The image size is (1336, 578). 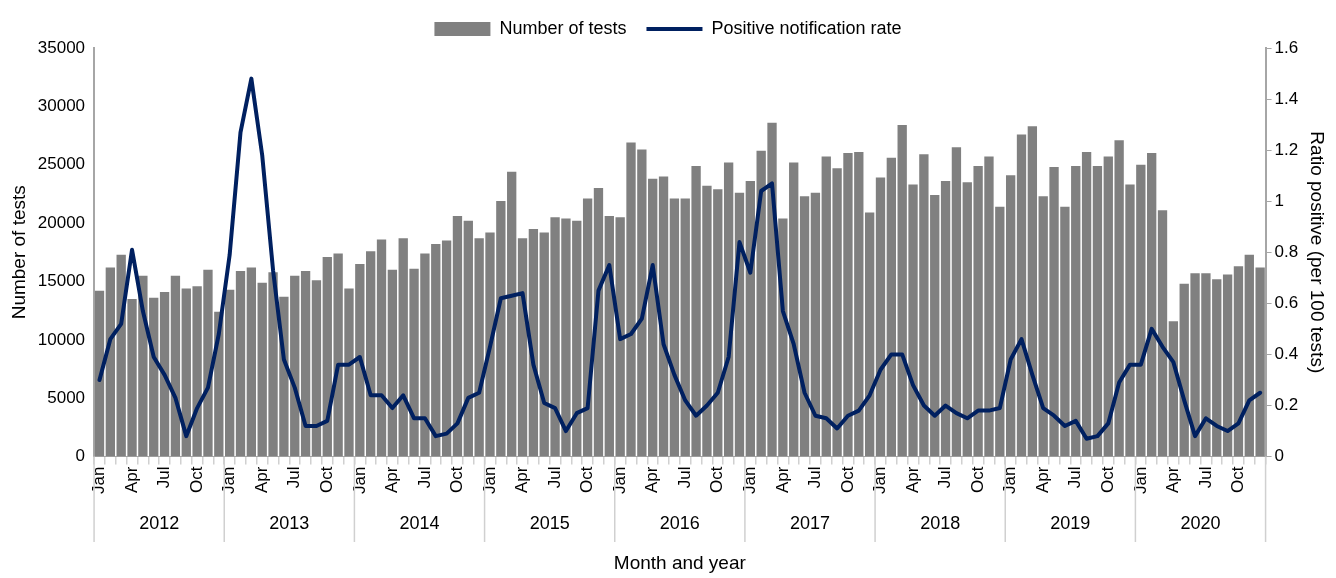 What do you see at coordinates (61, 222) in the screenshot?
I see `y-tick-label: 20000` at bounding box center [61, 222].